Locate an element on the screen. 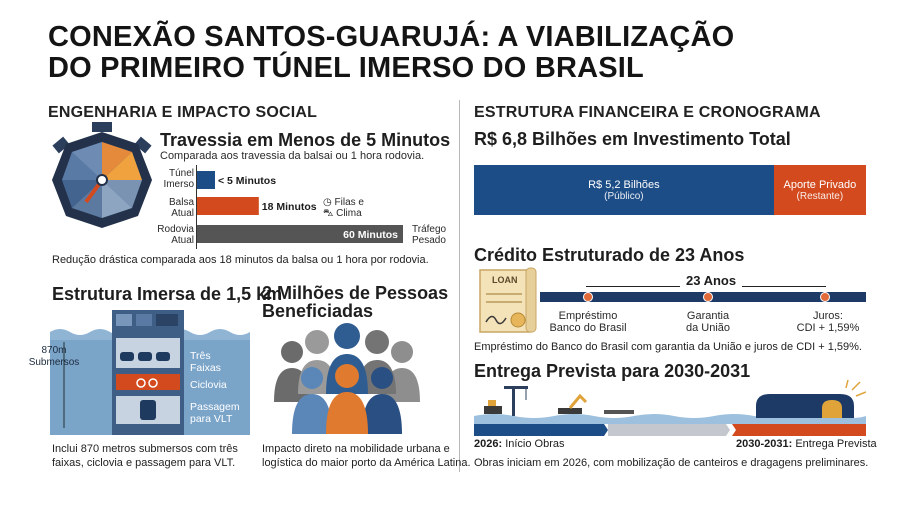  credit-point-juros is located at coordinates (825, 297).